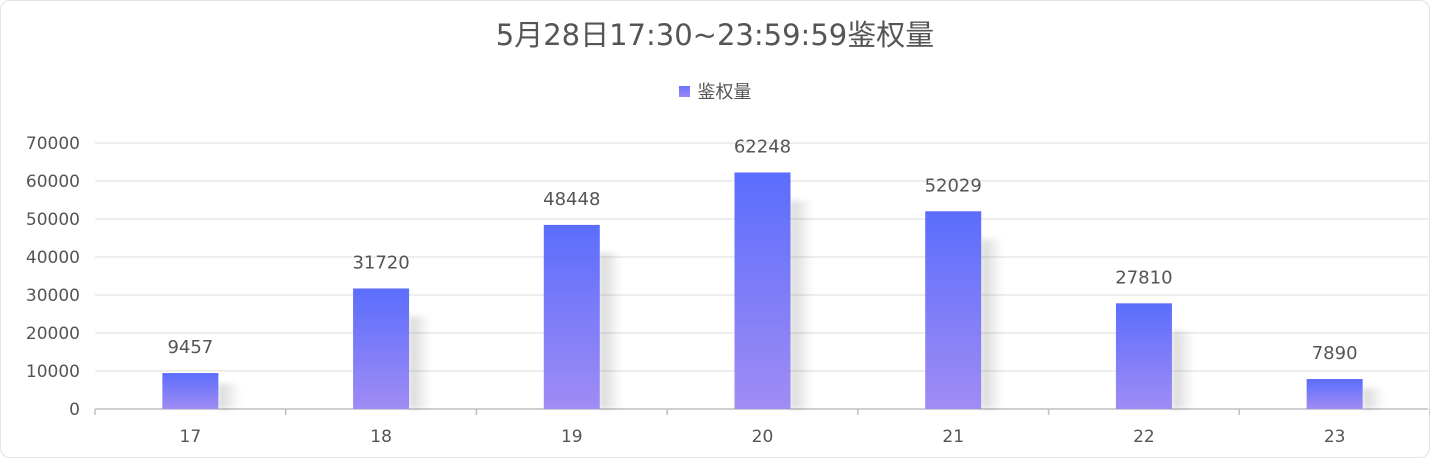 The image size is (1430, 458). I want to click on y-tick-label: 20000, so click(53, 334).